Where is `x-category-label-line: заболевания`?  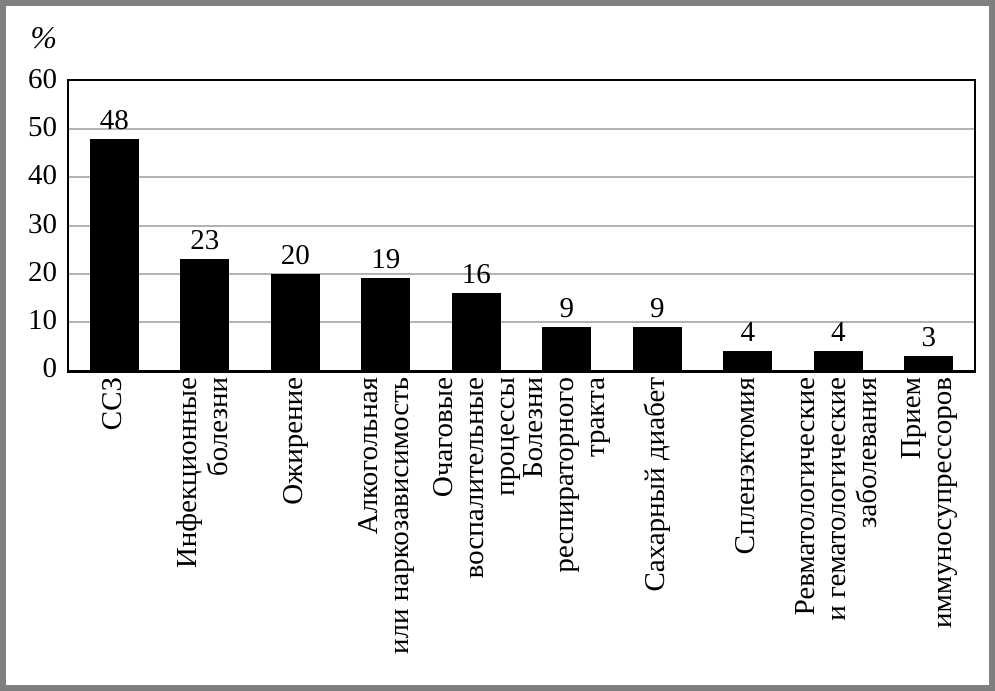 x-category-label-line: заболевания is located at coordinates (866, 453).